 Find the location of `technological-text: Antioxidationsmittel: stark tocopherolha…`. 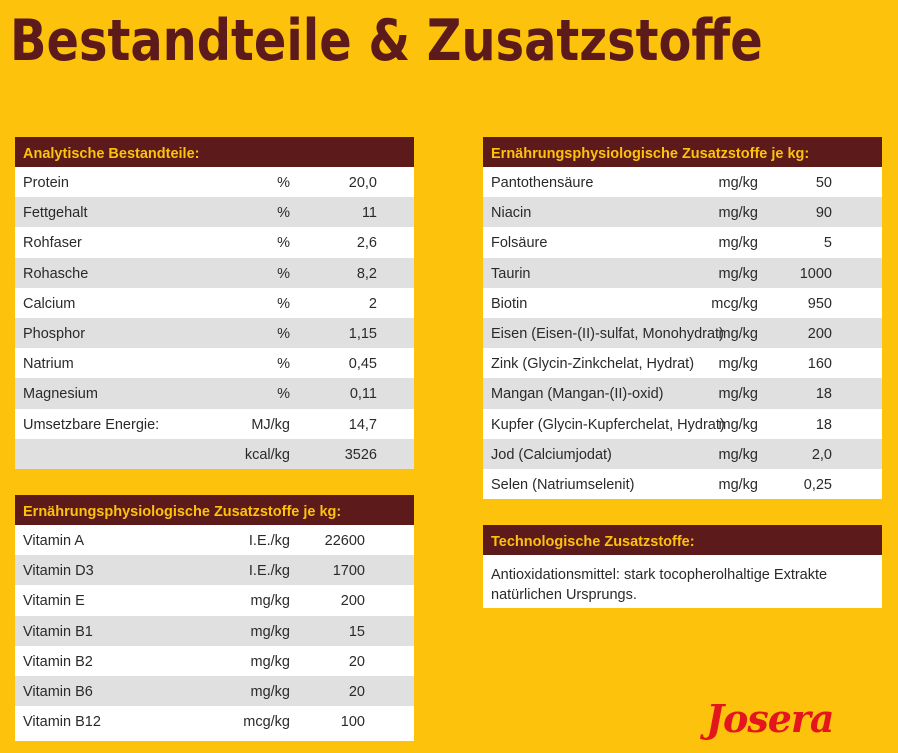

technological-text: Antioxidationsmittel: stark tocopherolha… is located at coordinates (682, 580).